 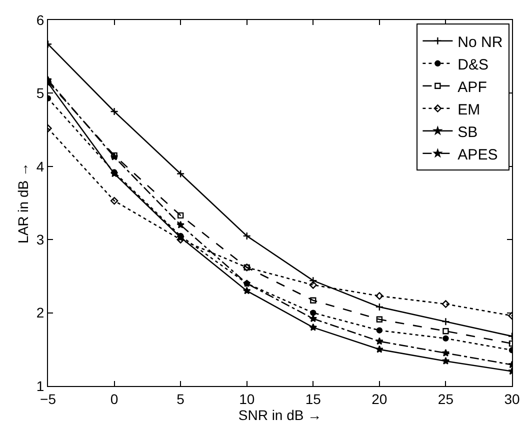 What do you see at coordinates (446, 398) in the screenshot?
I see `x-tick-label: 25` at bounding box center [446, 398].